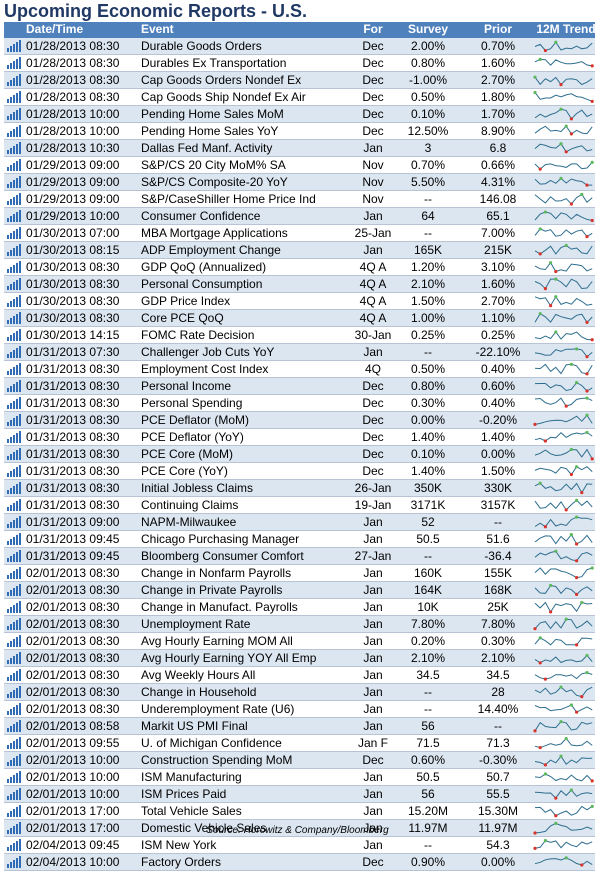  I want to click on row-datetime: 02/01/2013 08:30, so click(81, 692).